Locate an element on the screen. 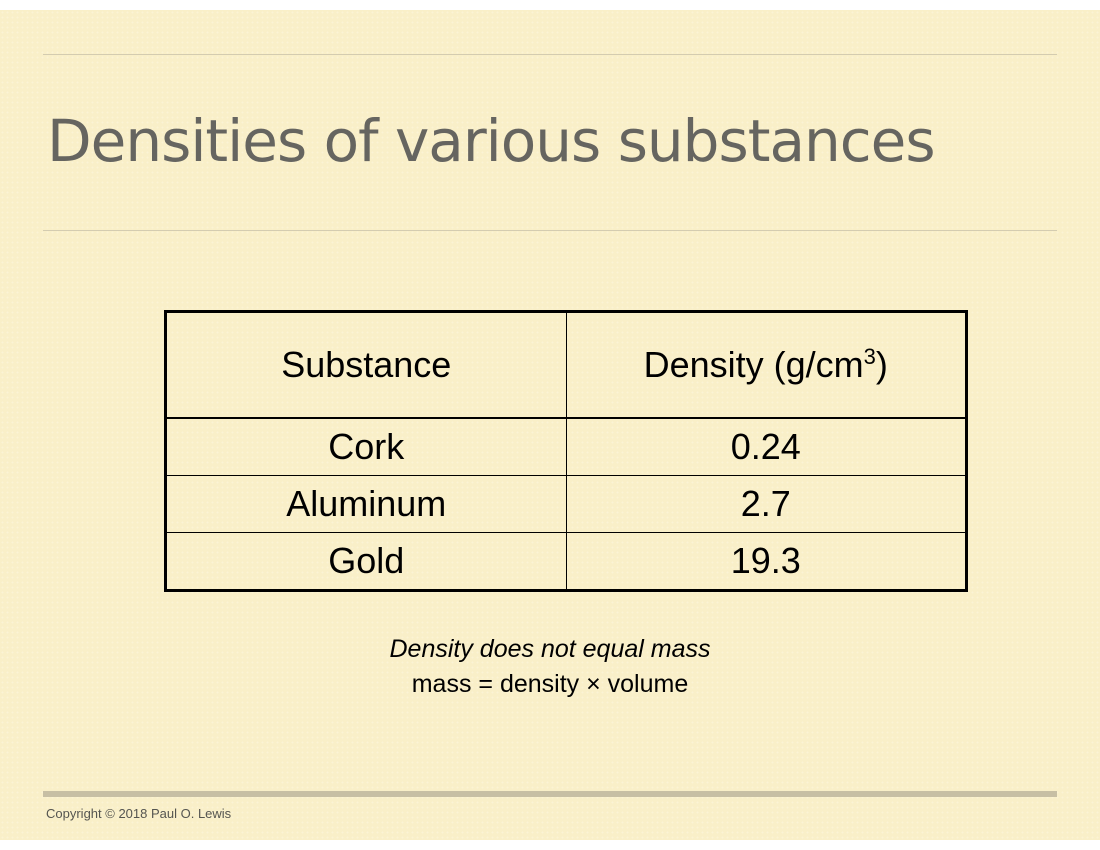 Image resolution: width=1100 pixels, height=850 pixels. mass-formula: mass = density × volume is located at coordinates (550, 684).